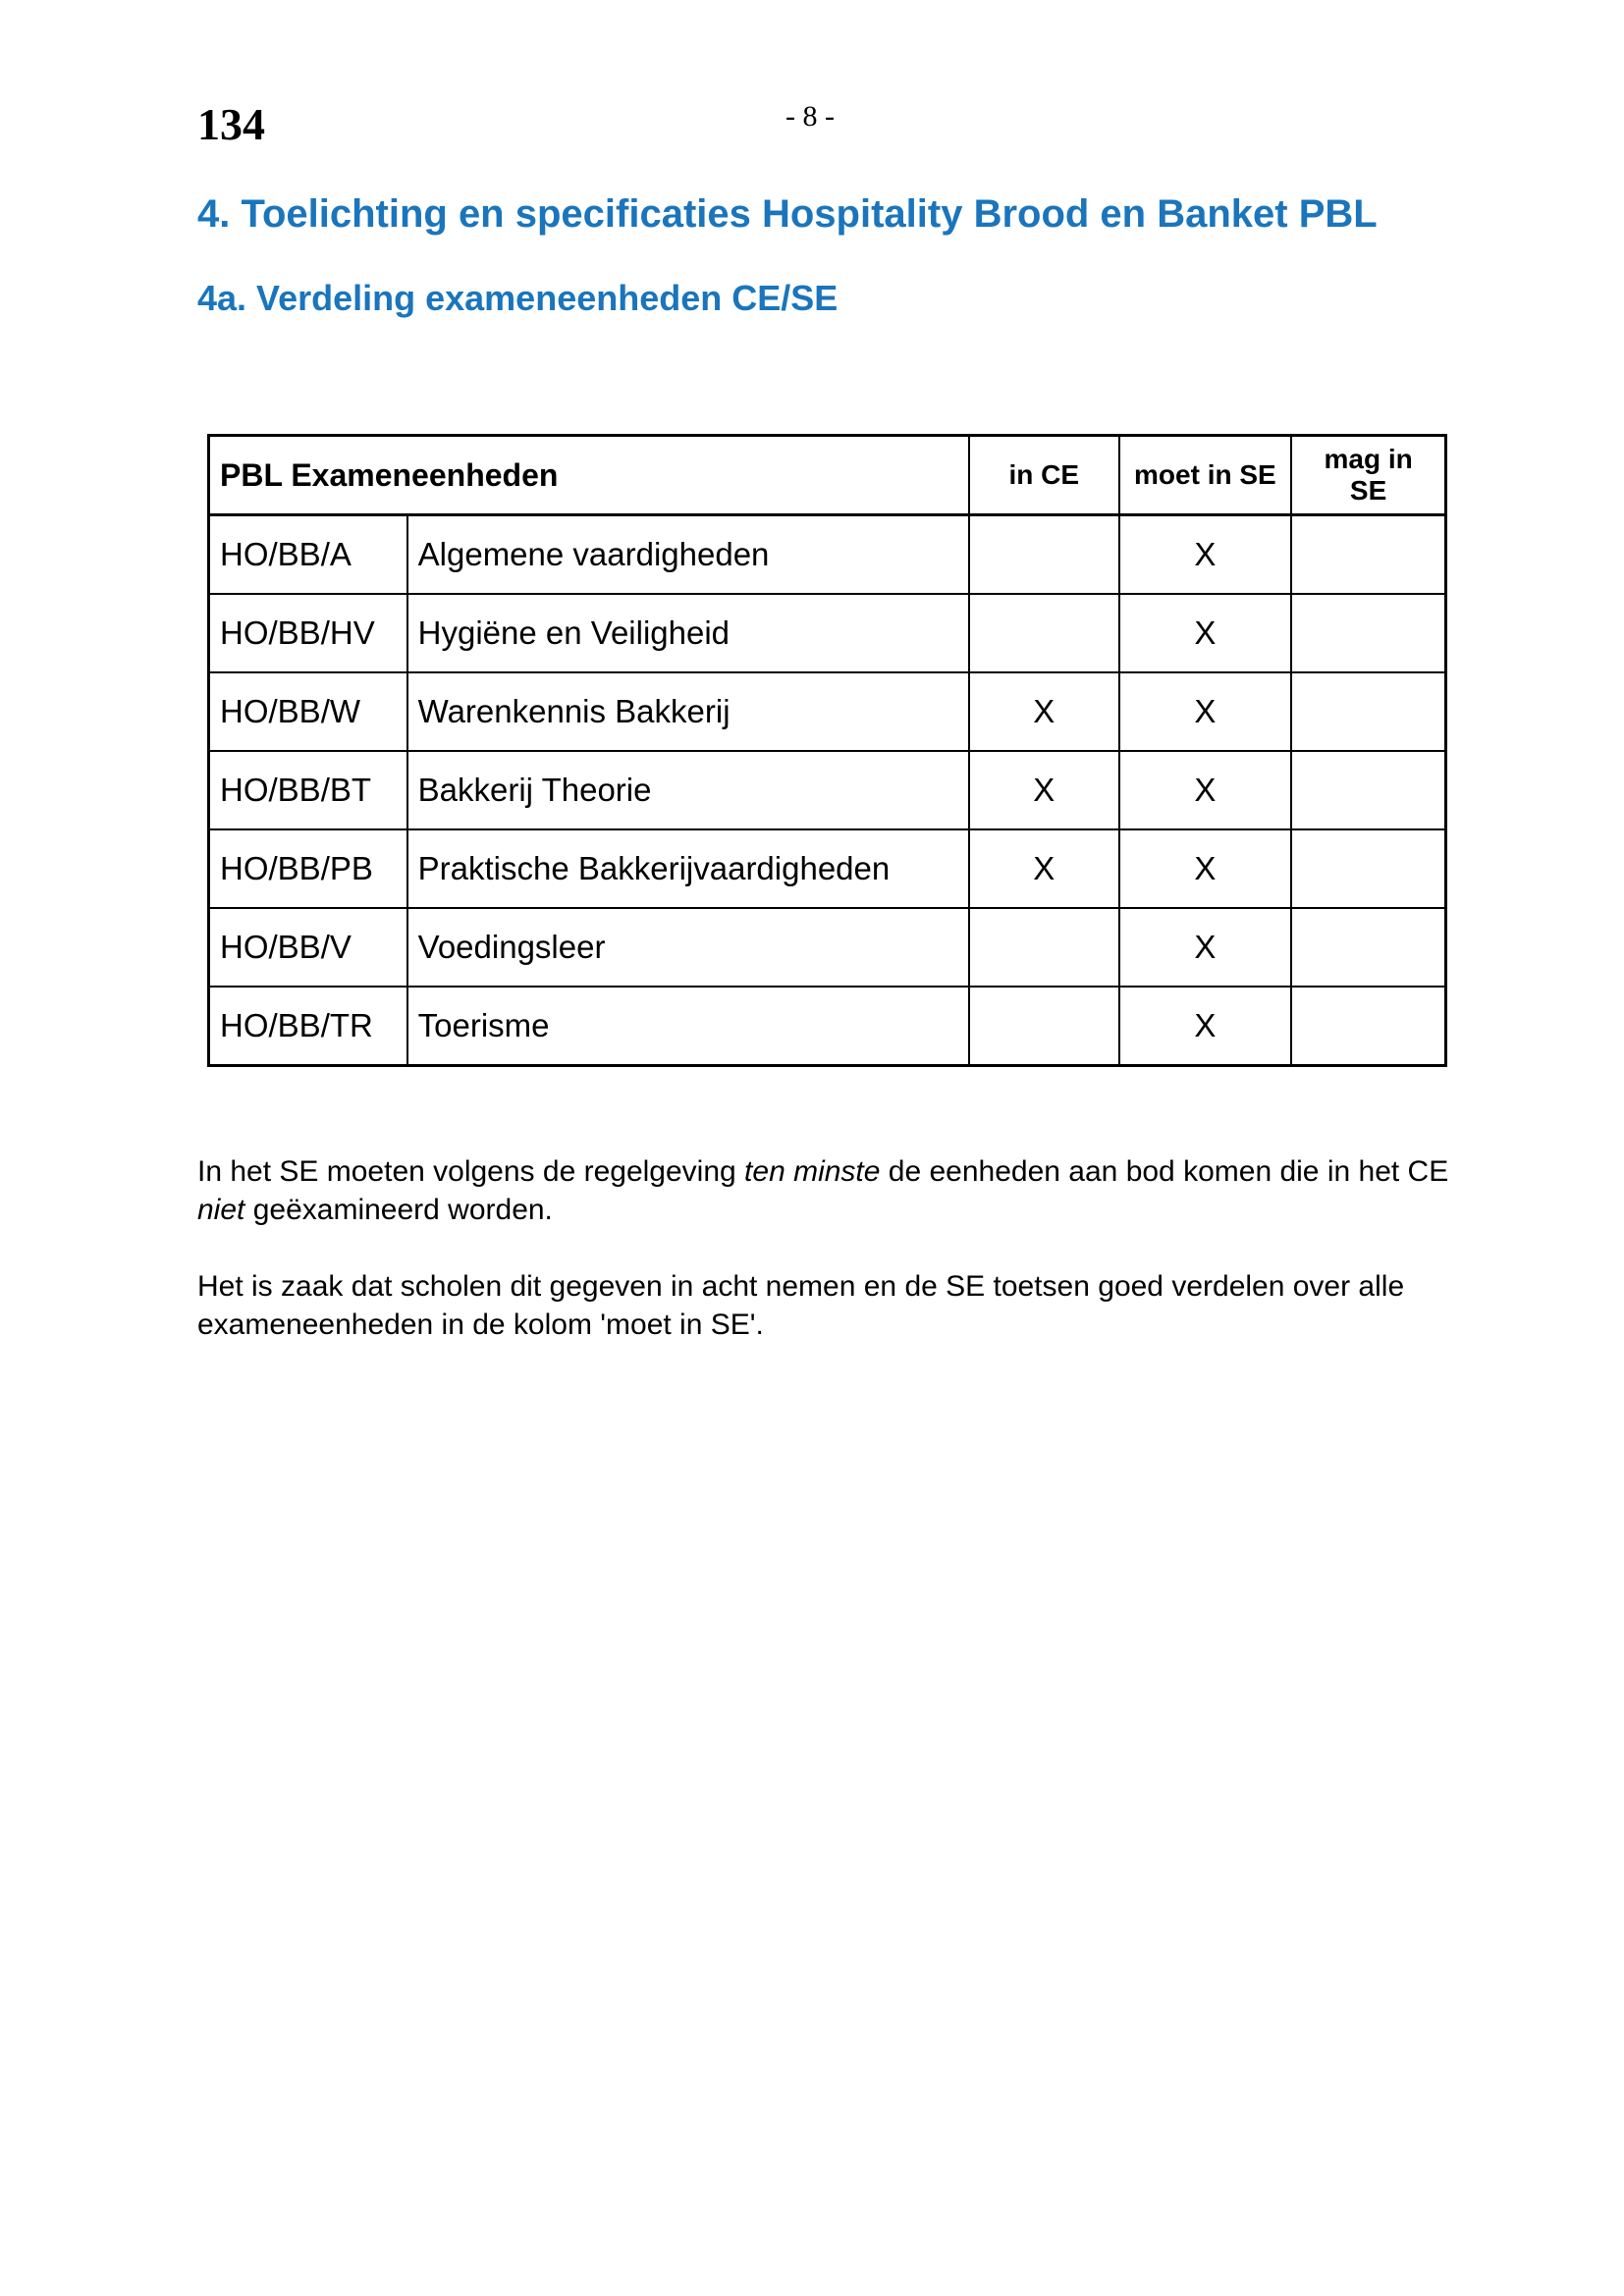 Image resolution: width=1624 pixels, height=2296 pixels. What do you see at coordinates (518, 298) in the screenshot?
I see `subsection-heading: 4a. Verdeling exameneenheden CE/SE` at bounding box center [518, 298].